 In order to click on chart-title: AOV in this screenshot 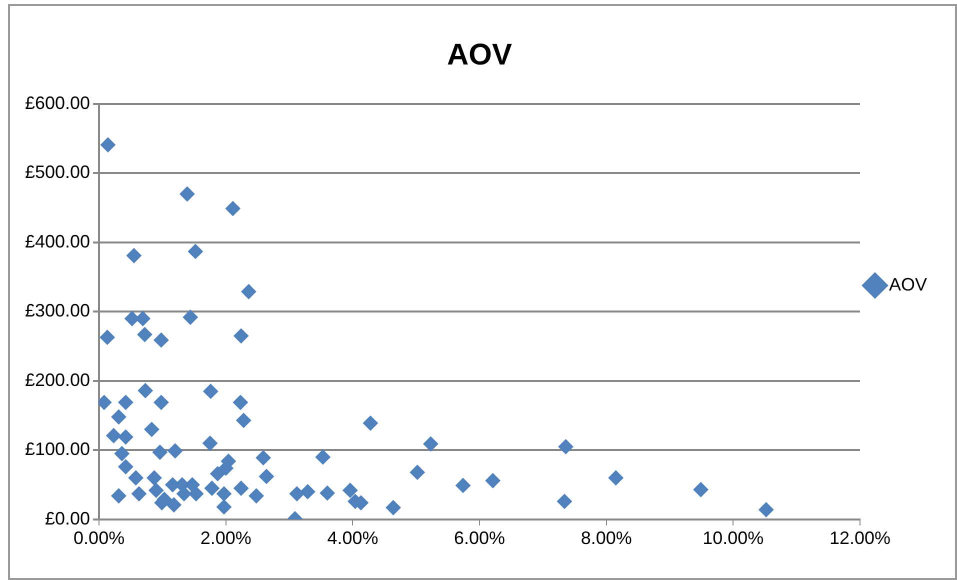, I will do `click(479, 55)`.